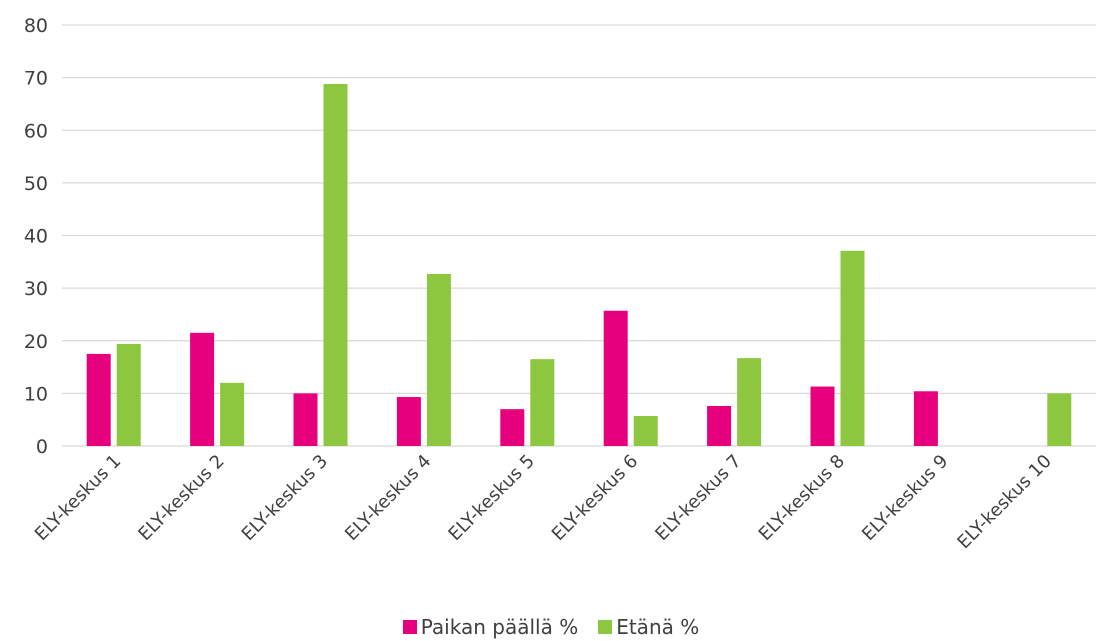 Image resolution: width=1102 pixels, height=641 pixels. Describe the element at coordinates (905, 498) in the screenshot. I see `x-category-label: ELY-keskus 9` at that location.